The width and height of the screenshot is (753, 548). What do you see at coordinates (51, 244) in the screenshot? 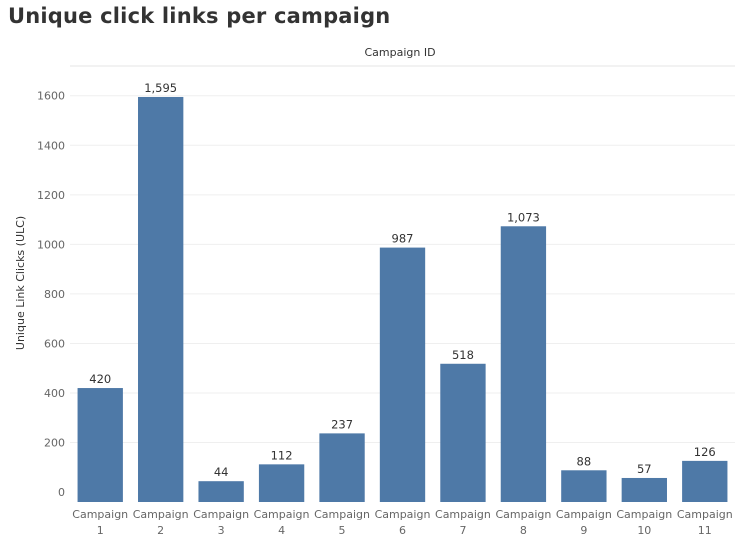
I see `y-tick-label: 1000` at bounding box center [51, 244].